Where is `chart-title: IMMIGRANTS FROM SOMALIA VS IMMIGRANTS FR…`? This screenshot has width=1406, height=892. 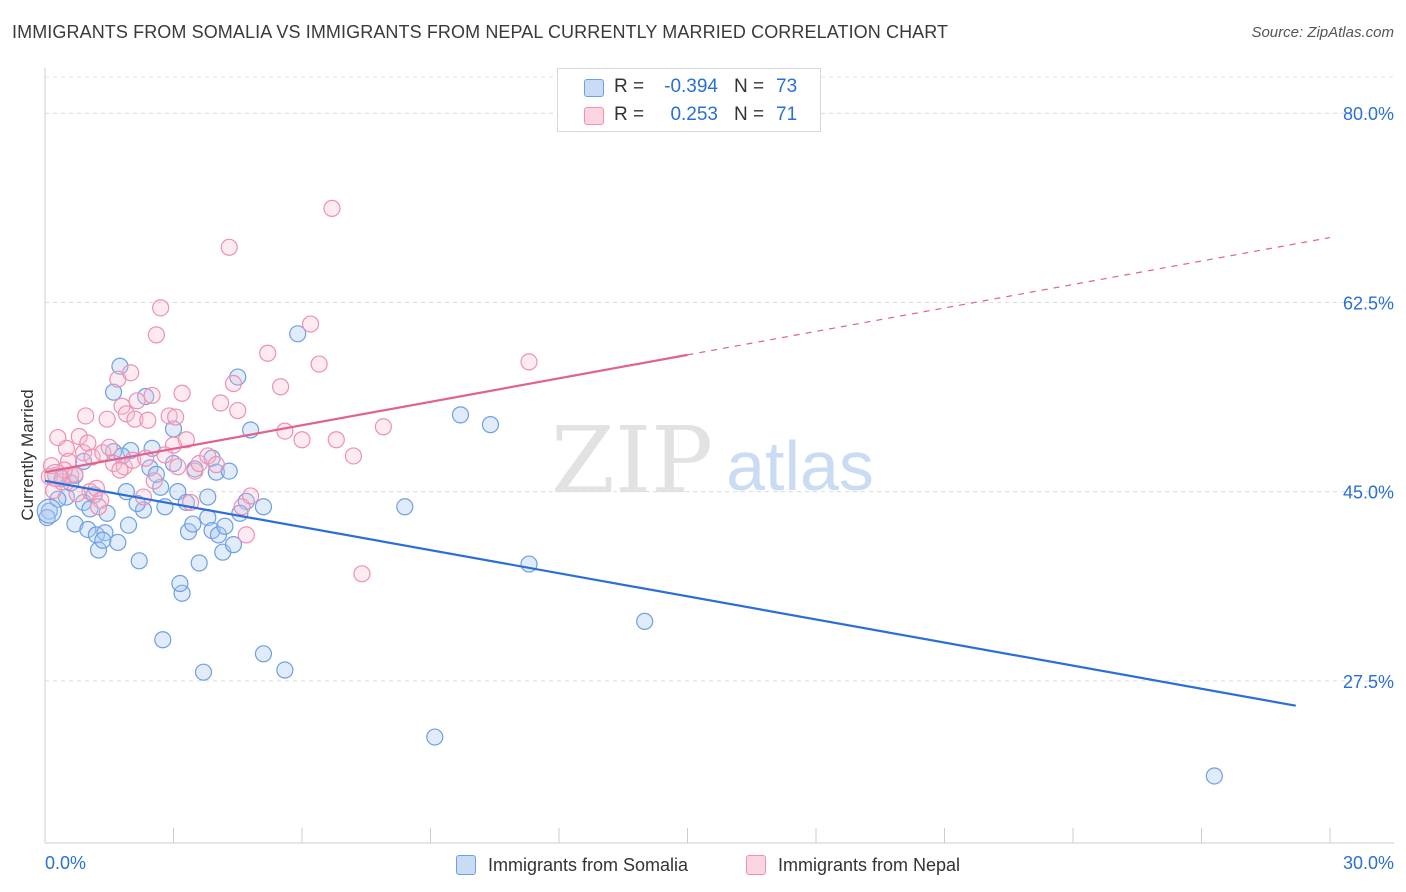
chart-title: IMMIGRANTS FROM SOMALIA VS IMMIGRANTS FR… is located at coordinates (480, 32).